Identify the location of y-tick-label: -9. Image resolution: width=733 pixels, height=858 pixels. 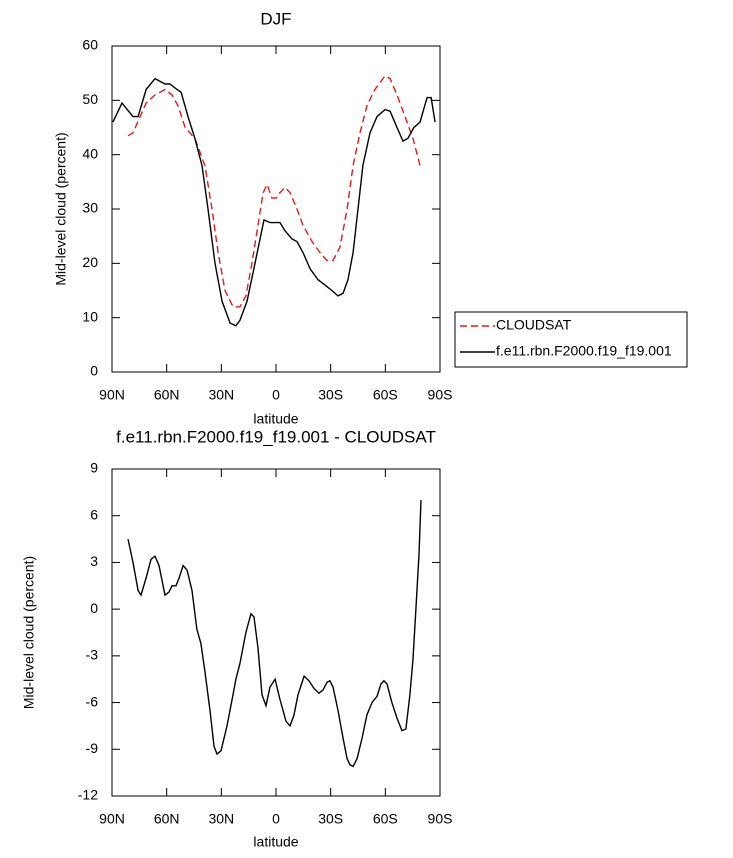
(92, 748).